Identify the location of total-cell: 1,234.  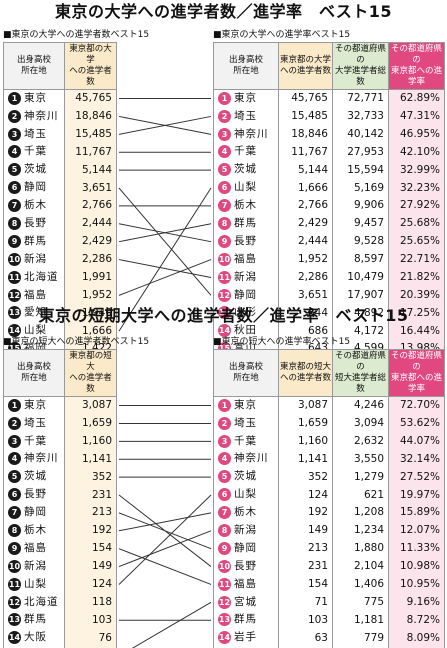
(360, 530).